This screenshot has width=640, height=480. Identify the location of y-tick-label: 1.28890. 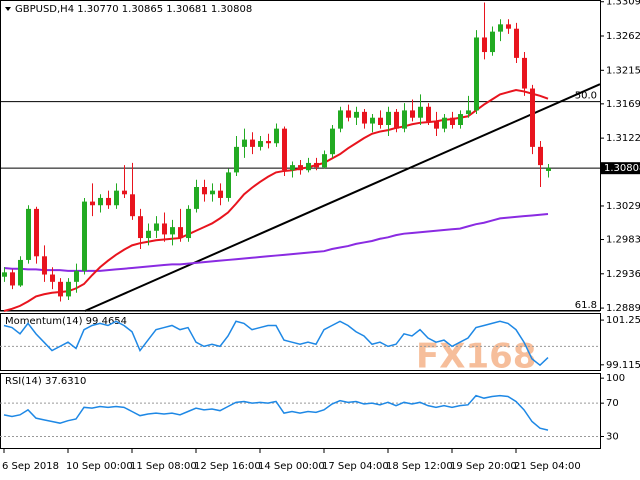
(623, 308).